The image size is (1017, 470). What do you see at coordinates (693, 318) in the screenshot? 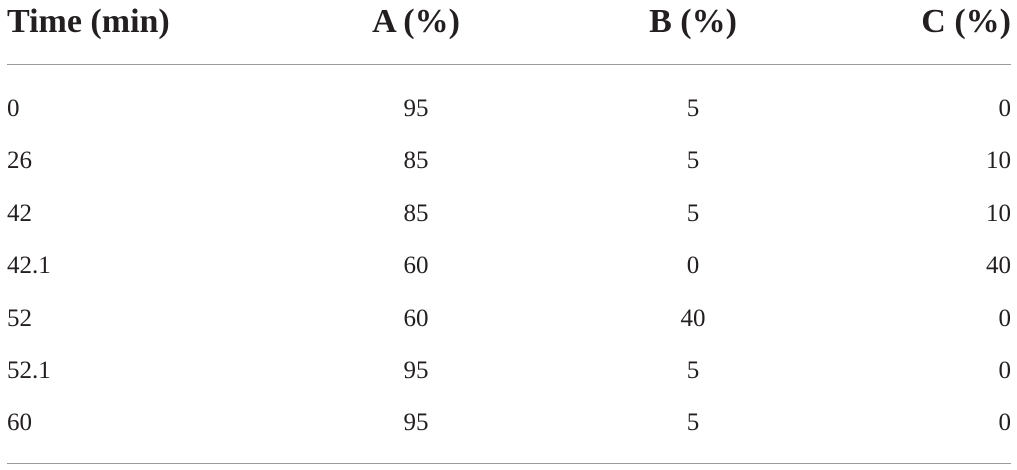
I see `cell-b: 40` at bounding box center [693, 318].